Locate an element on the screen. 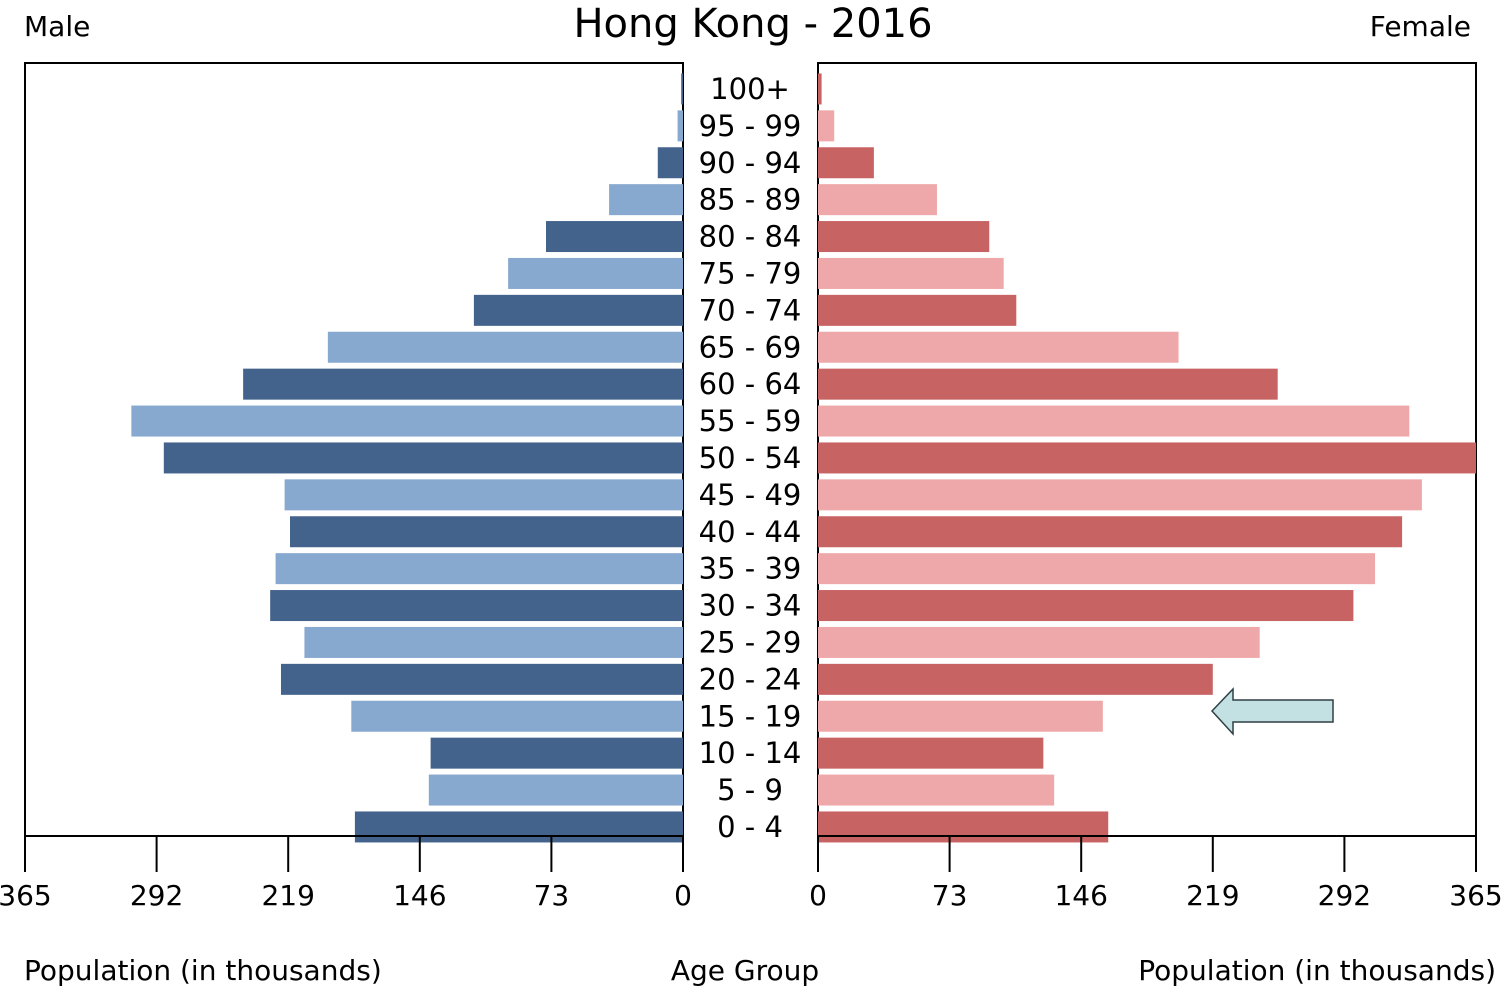  age-group-label: 70 - 74 is located at coordinates (750, 310).